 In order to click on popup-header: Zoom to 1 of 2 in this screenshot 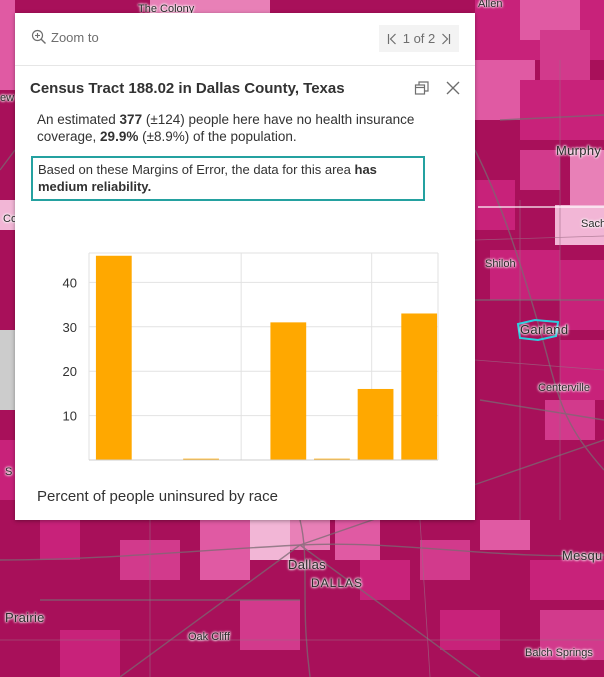, I will do `click(245, 39)`.